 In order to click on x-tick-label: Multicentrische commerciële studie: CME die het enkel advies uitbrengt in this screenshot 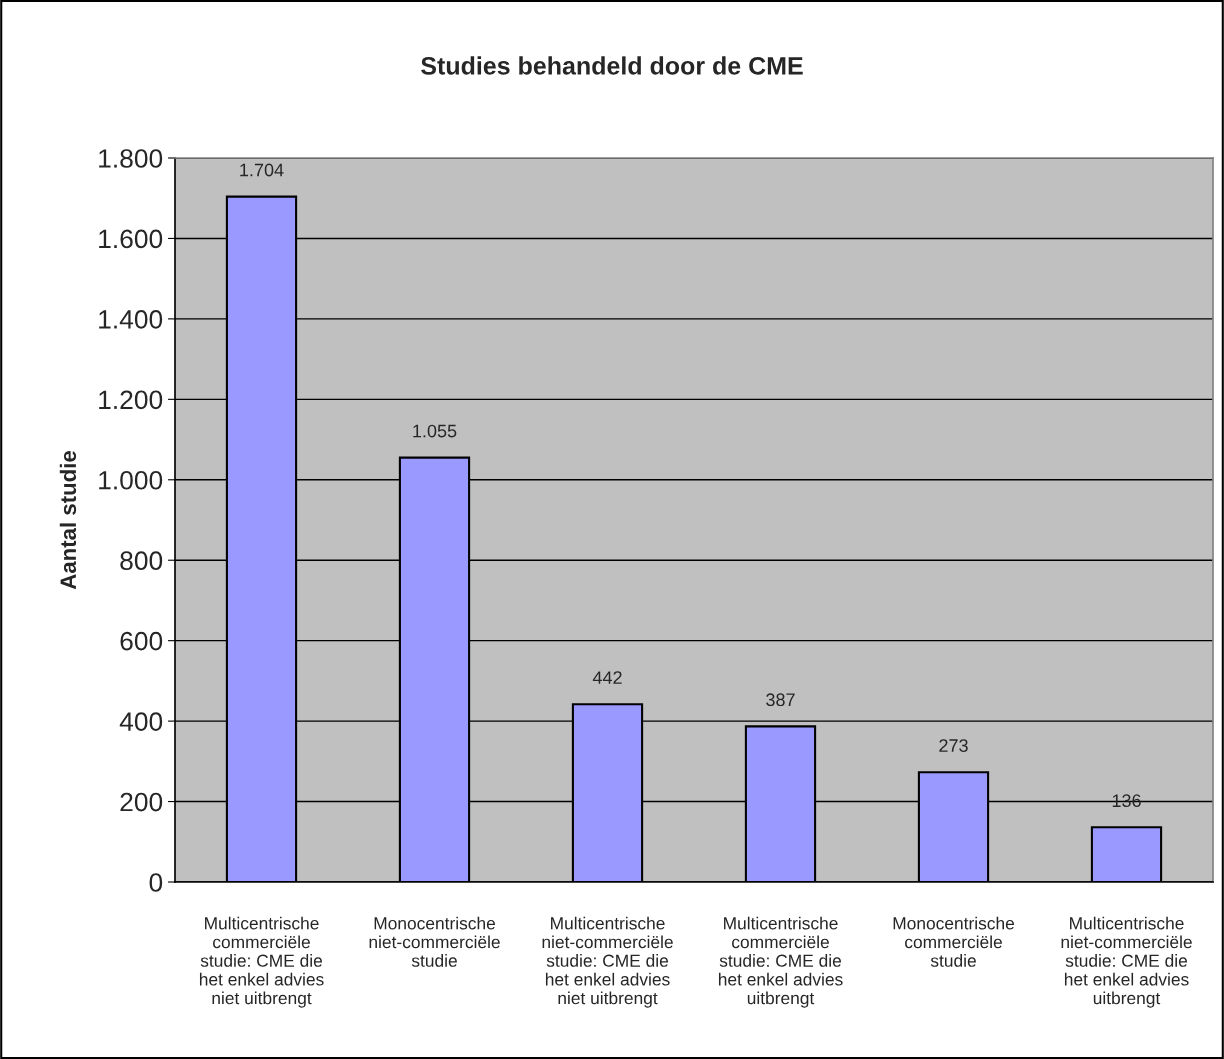, I will do `click(780, 962)`.